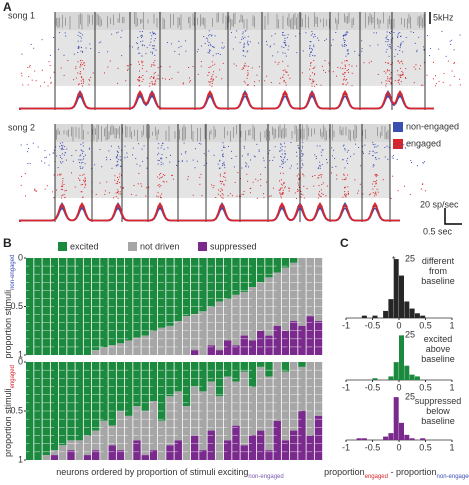 This screenshot has width=469, height=485. What do you see at coordinates (62, 246) in the screenshot?
I see `legend-swatch` at bounding box center [62, 246].